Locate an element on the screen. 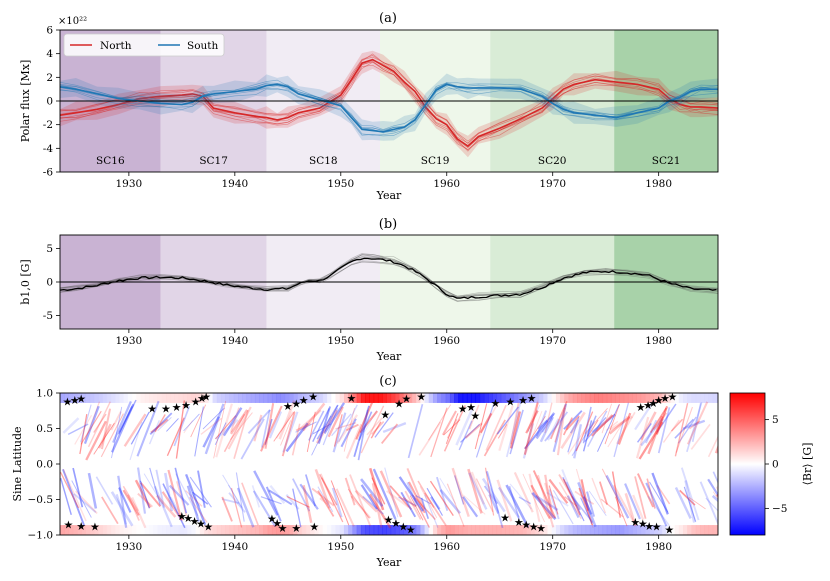  panel-c-xtick-label: 1960 is located at coordinates (446, 547).